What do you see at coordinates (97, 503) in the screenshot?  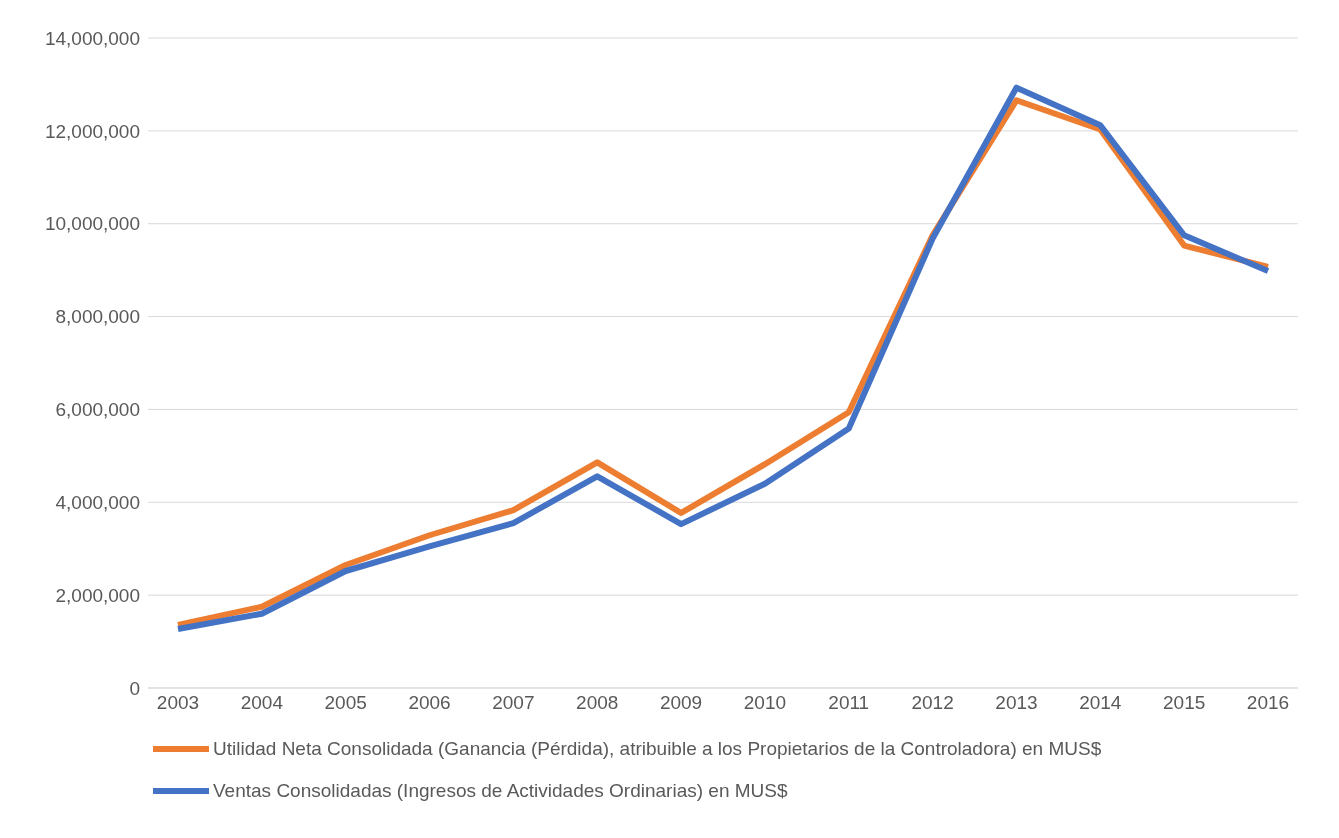 I see `y-tick-label: 4,000,000` at bounding box center [97, 503].